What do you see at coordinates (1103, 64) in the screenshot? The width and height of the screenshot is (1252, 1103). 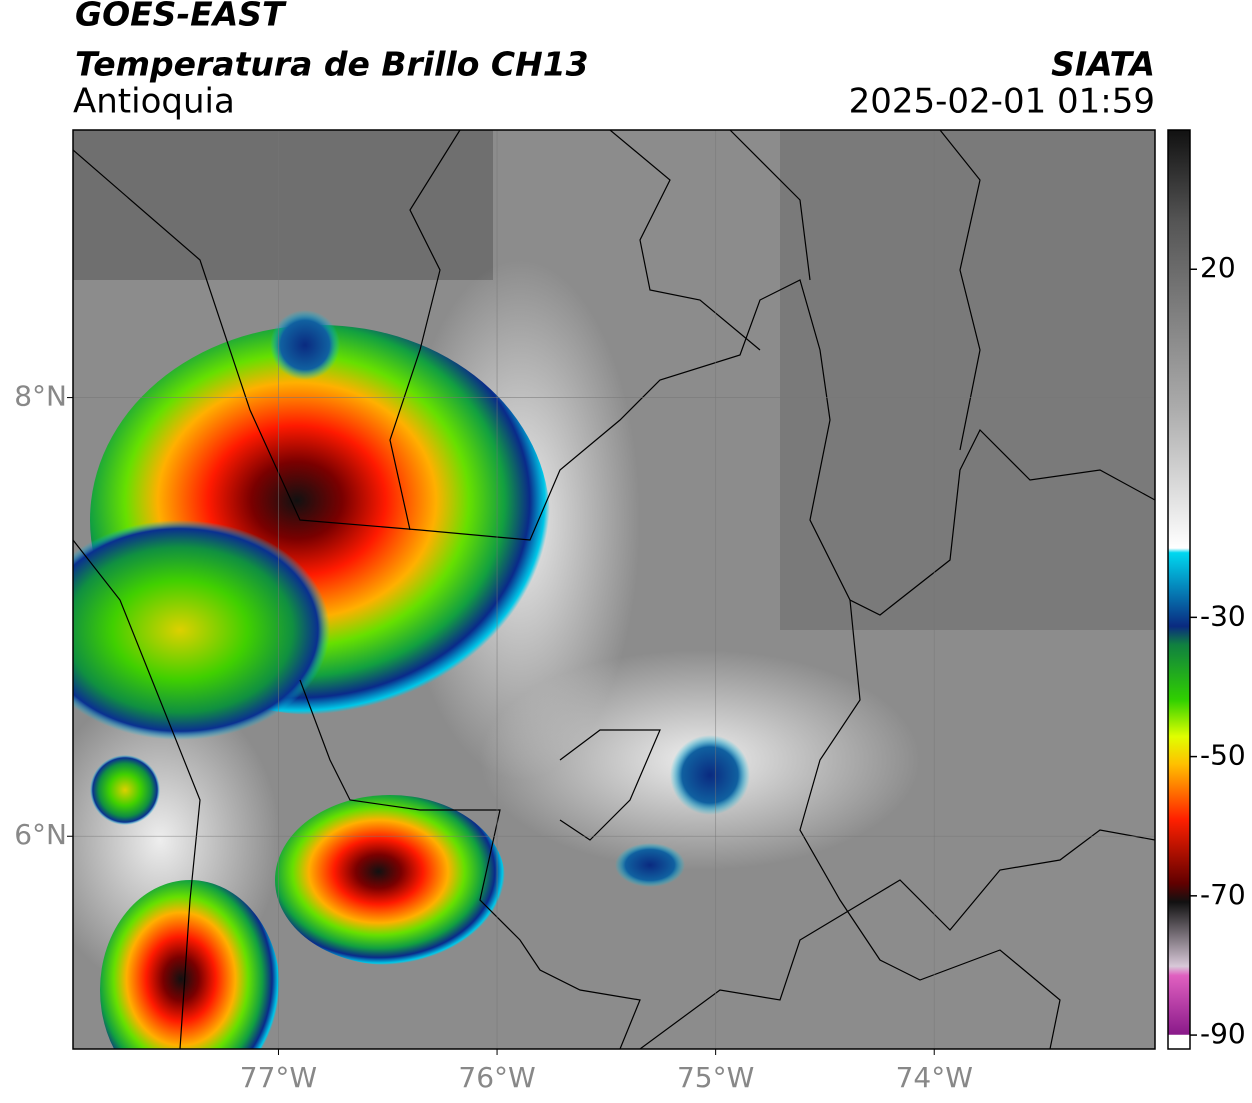 I see `source: SIATA` at bounding box center [1103, 64].